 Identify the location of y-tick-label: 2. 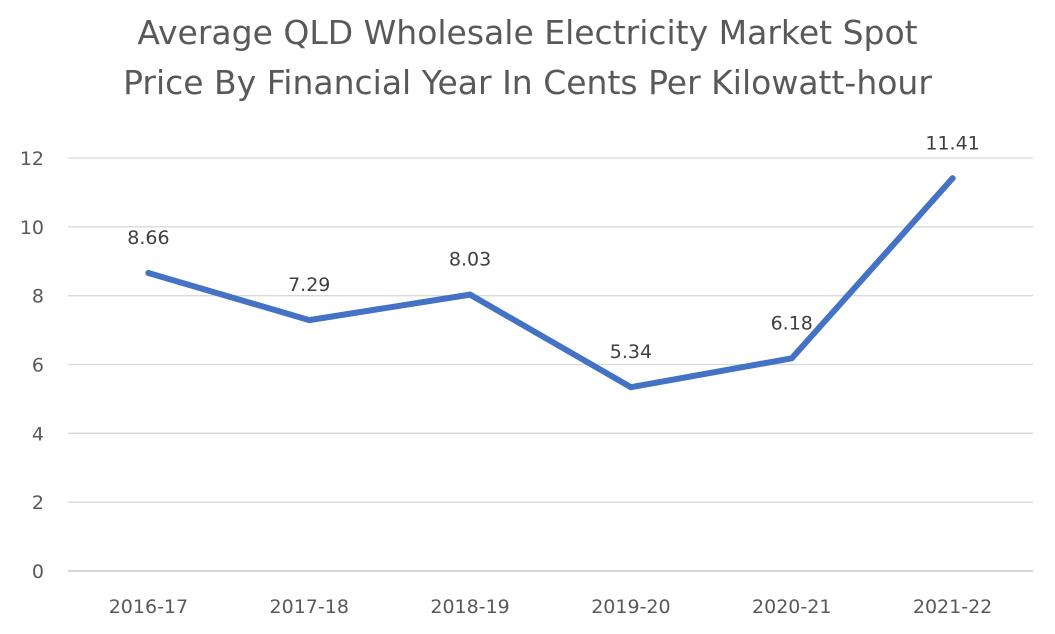
(38, 503).